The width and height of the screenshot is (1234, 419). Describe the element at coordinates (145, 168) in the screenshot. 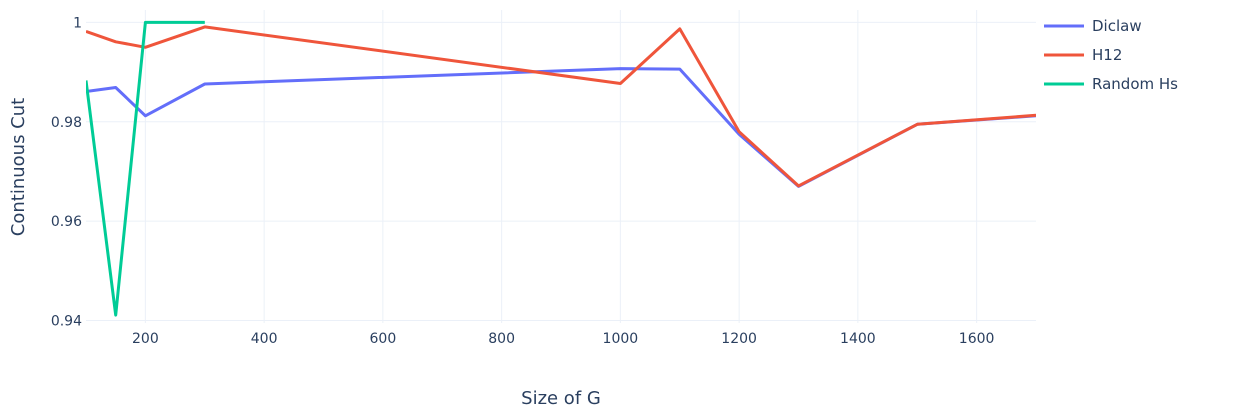

I see `series-line-random-hs` at that location.